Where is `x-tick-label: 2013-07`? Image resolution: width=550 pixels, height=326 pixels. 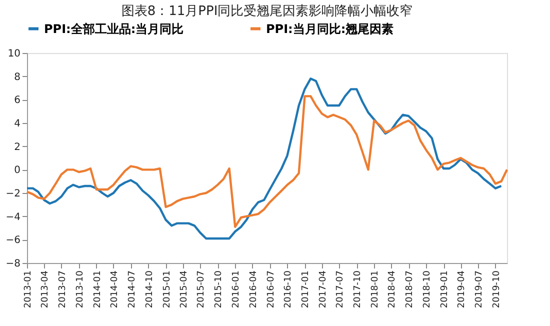 x-tick-label: 2013-07 is located at coordinates (63, 289).